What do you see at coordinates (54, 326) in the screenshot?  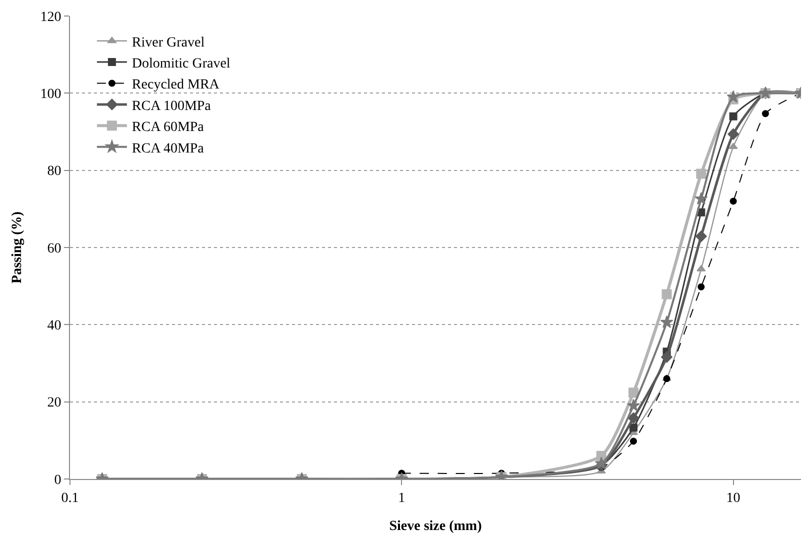 I see `y-tick-label: 40` at bounding box center [54, 326].